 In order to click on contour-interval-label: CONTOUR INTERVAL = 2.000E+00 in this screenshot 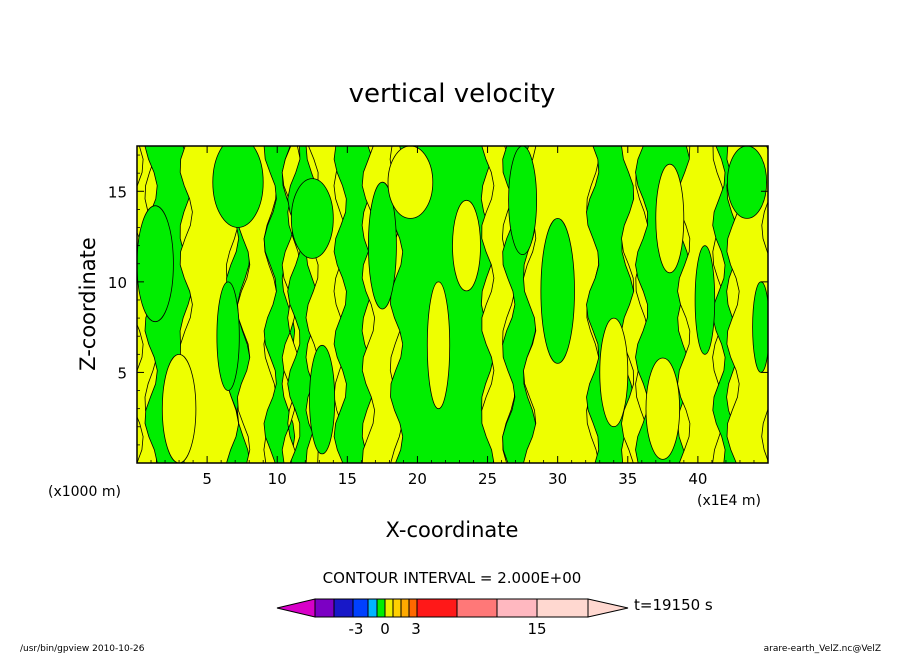, I will do `click(452, 578)`.